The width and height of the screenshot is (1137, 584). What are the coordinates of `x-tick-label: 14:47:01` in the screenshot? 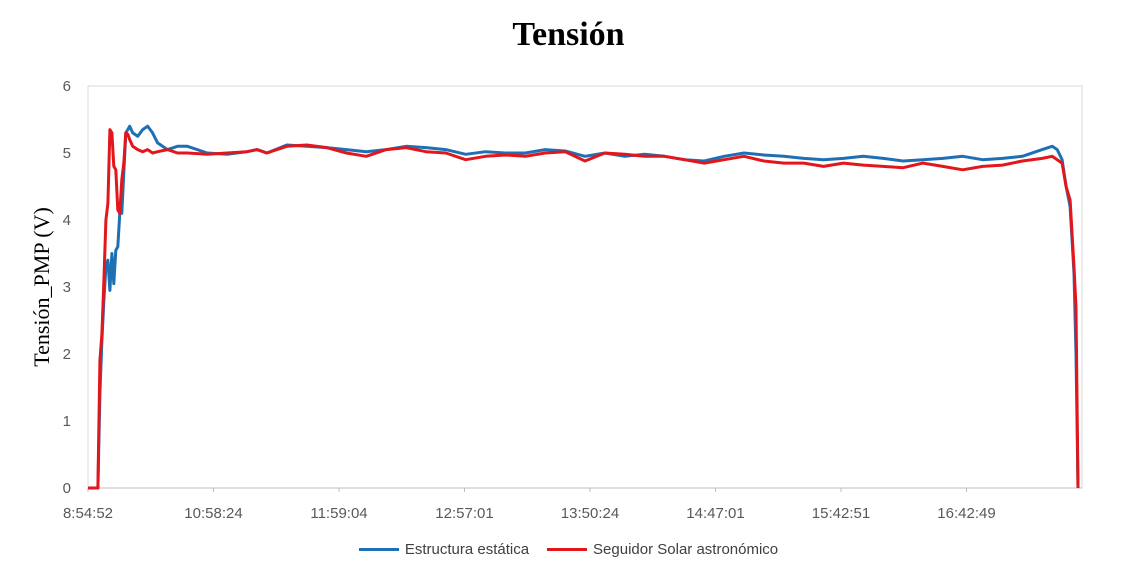 It's located at (715, 513).